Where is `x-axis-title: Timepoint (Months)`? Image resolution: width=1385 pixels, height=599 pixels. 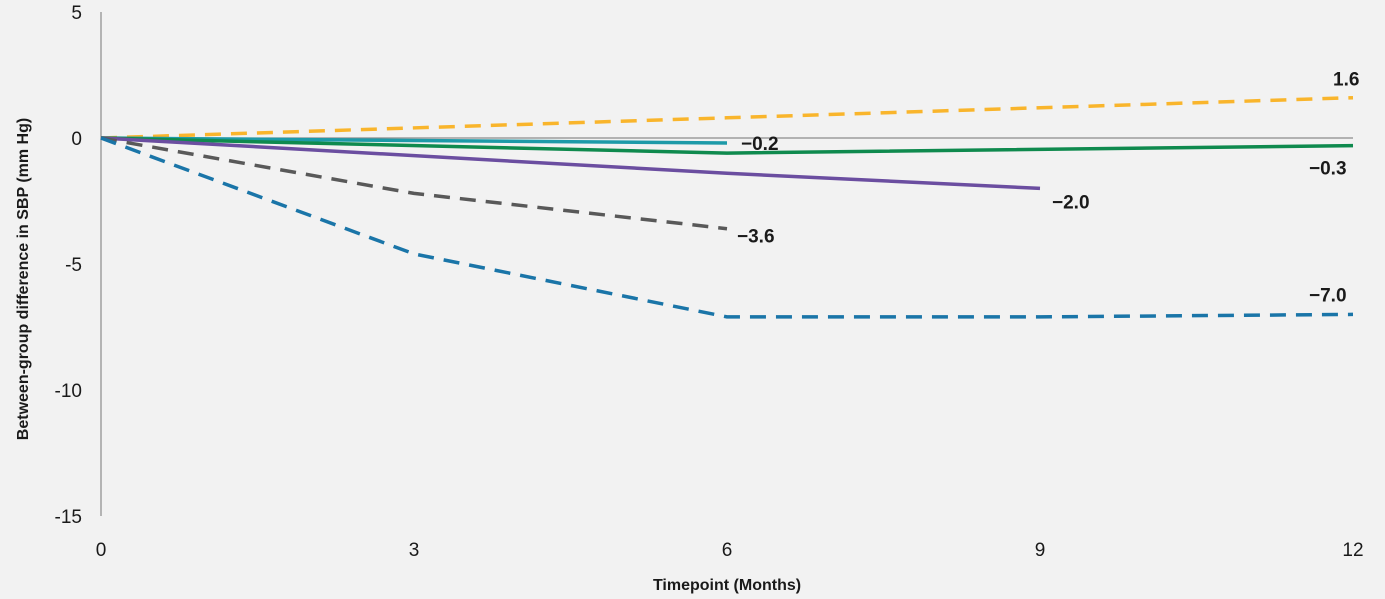
x-axis-title: Timepoint (Months) is located at coordinates (727, 585).